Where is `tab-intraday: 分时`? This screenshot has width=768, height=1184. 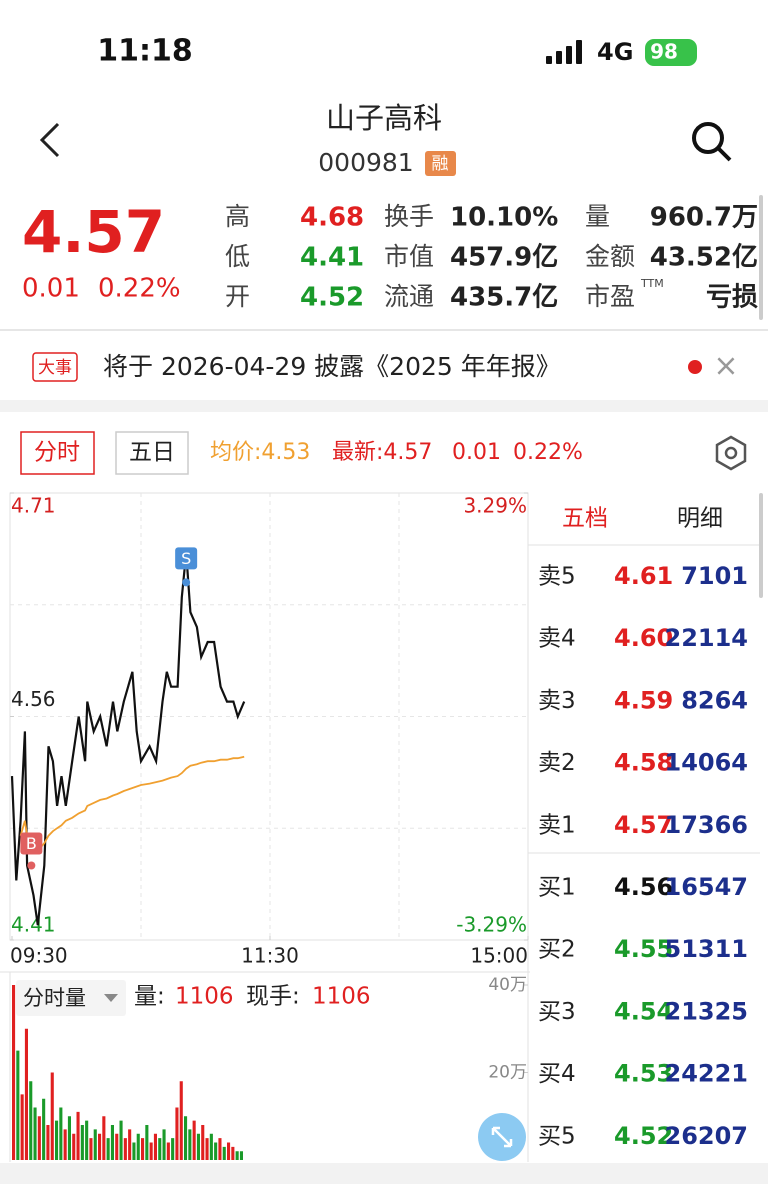
tab-intraday: 分时 is located at coordinates (57, 453).